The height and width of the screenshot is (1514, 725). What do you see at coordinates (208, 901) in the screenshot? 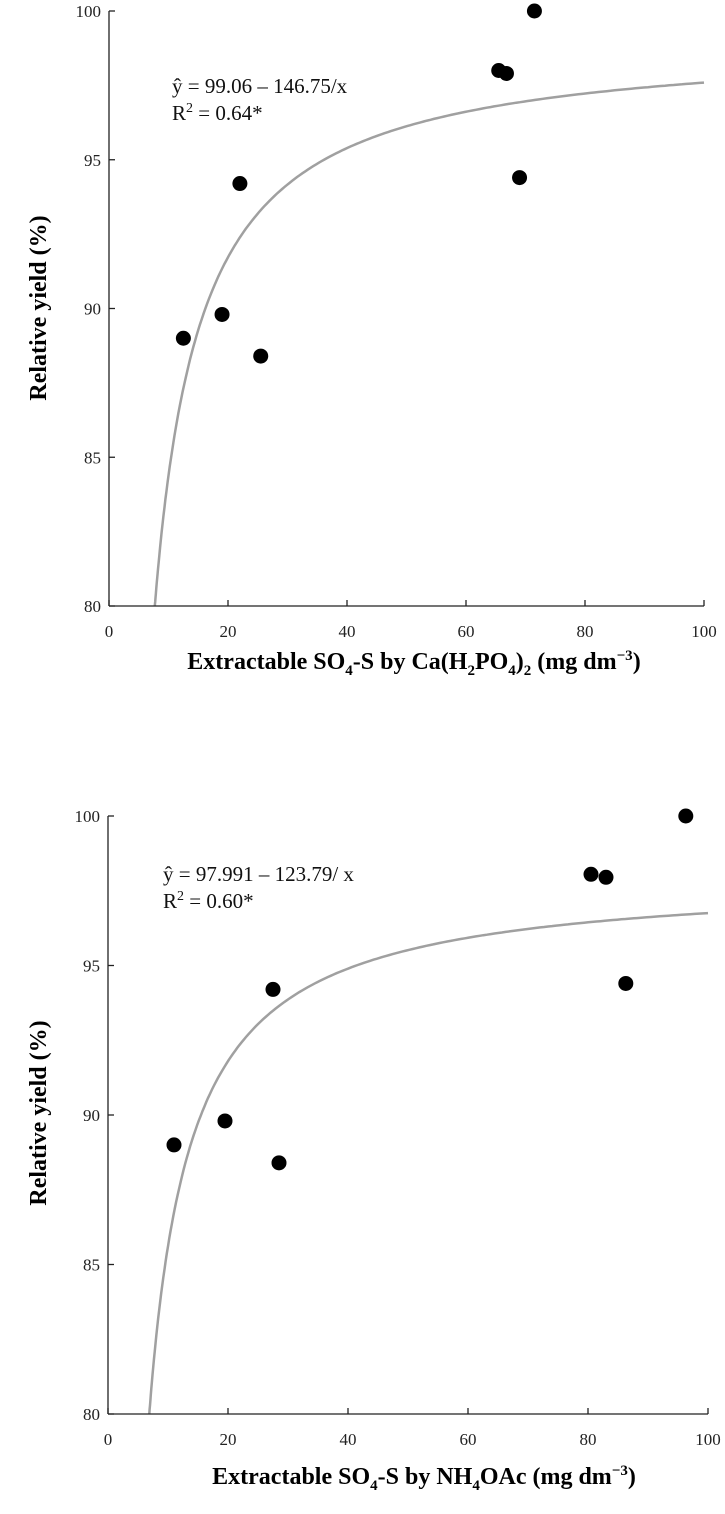
I see `r2-label: R2 = 0.60*` at bounding box center [208, 901].